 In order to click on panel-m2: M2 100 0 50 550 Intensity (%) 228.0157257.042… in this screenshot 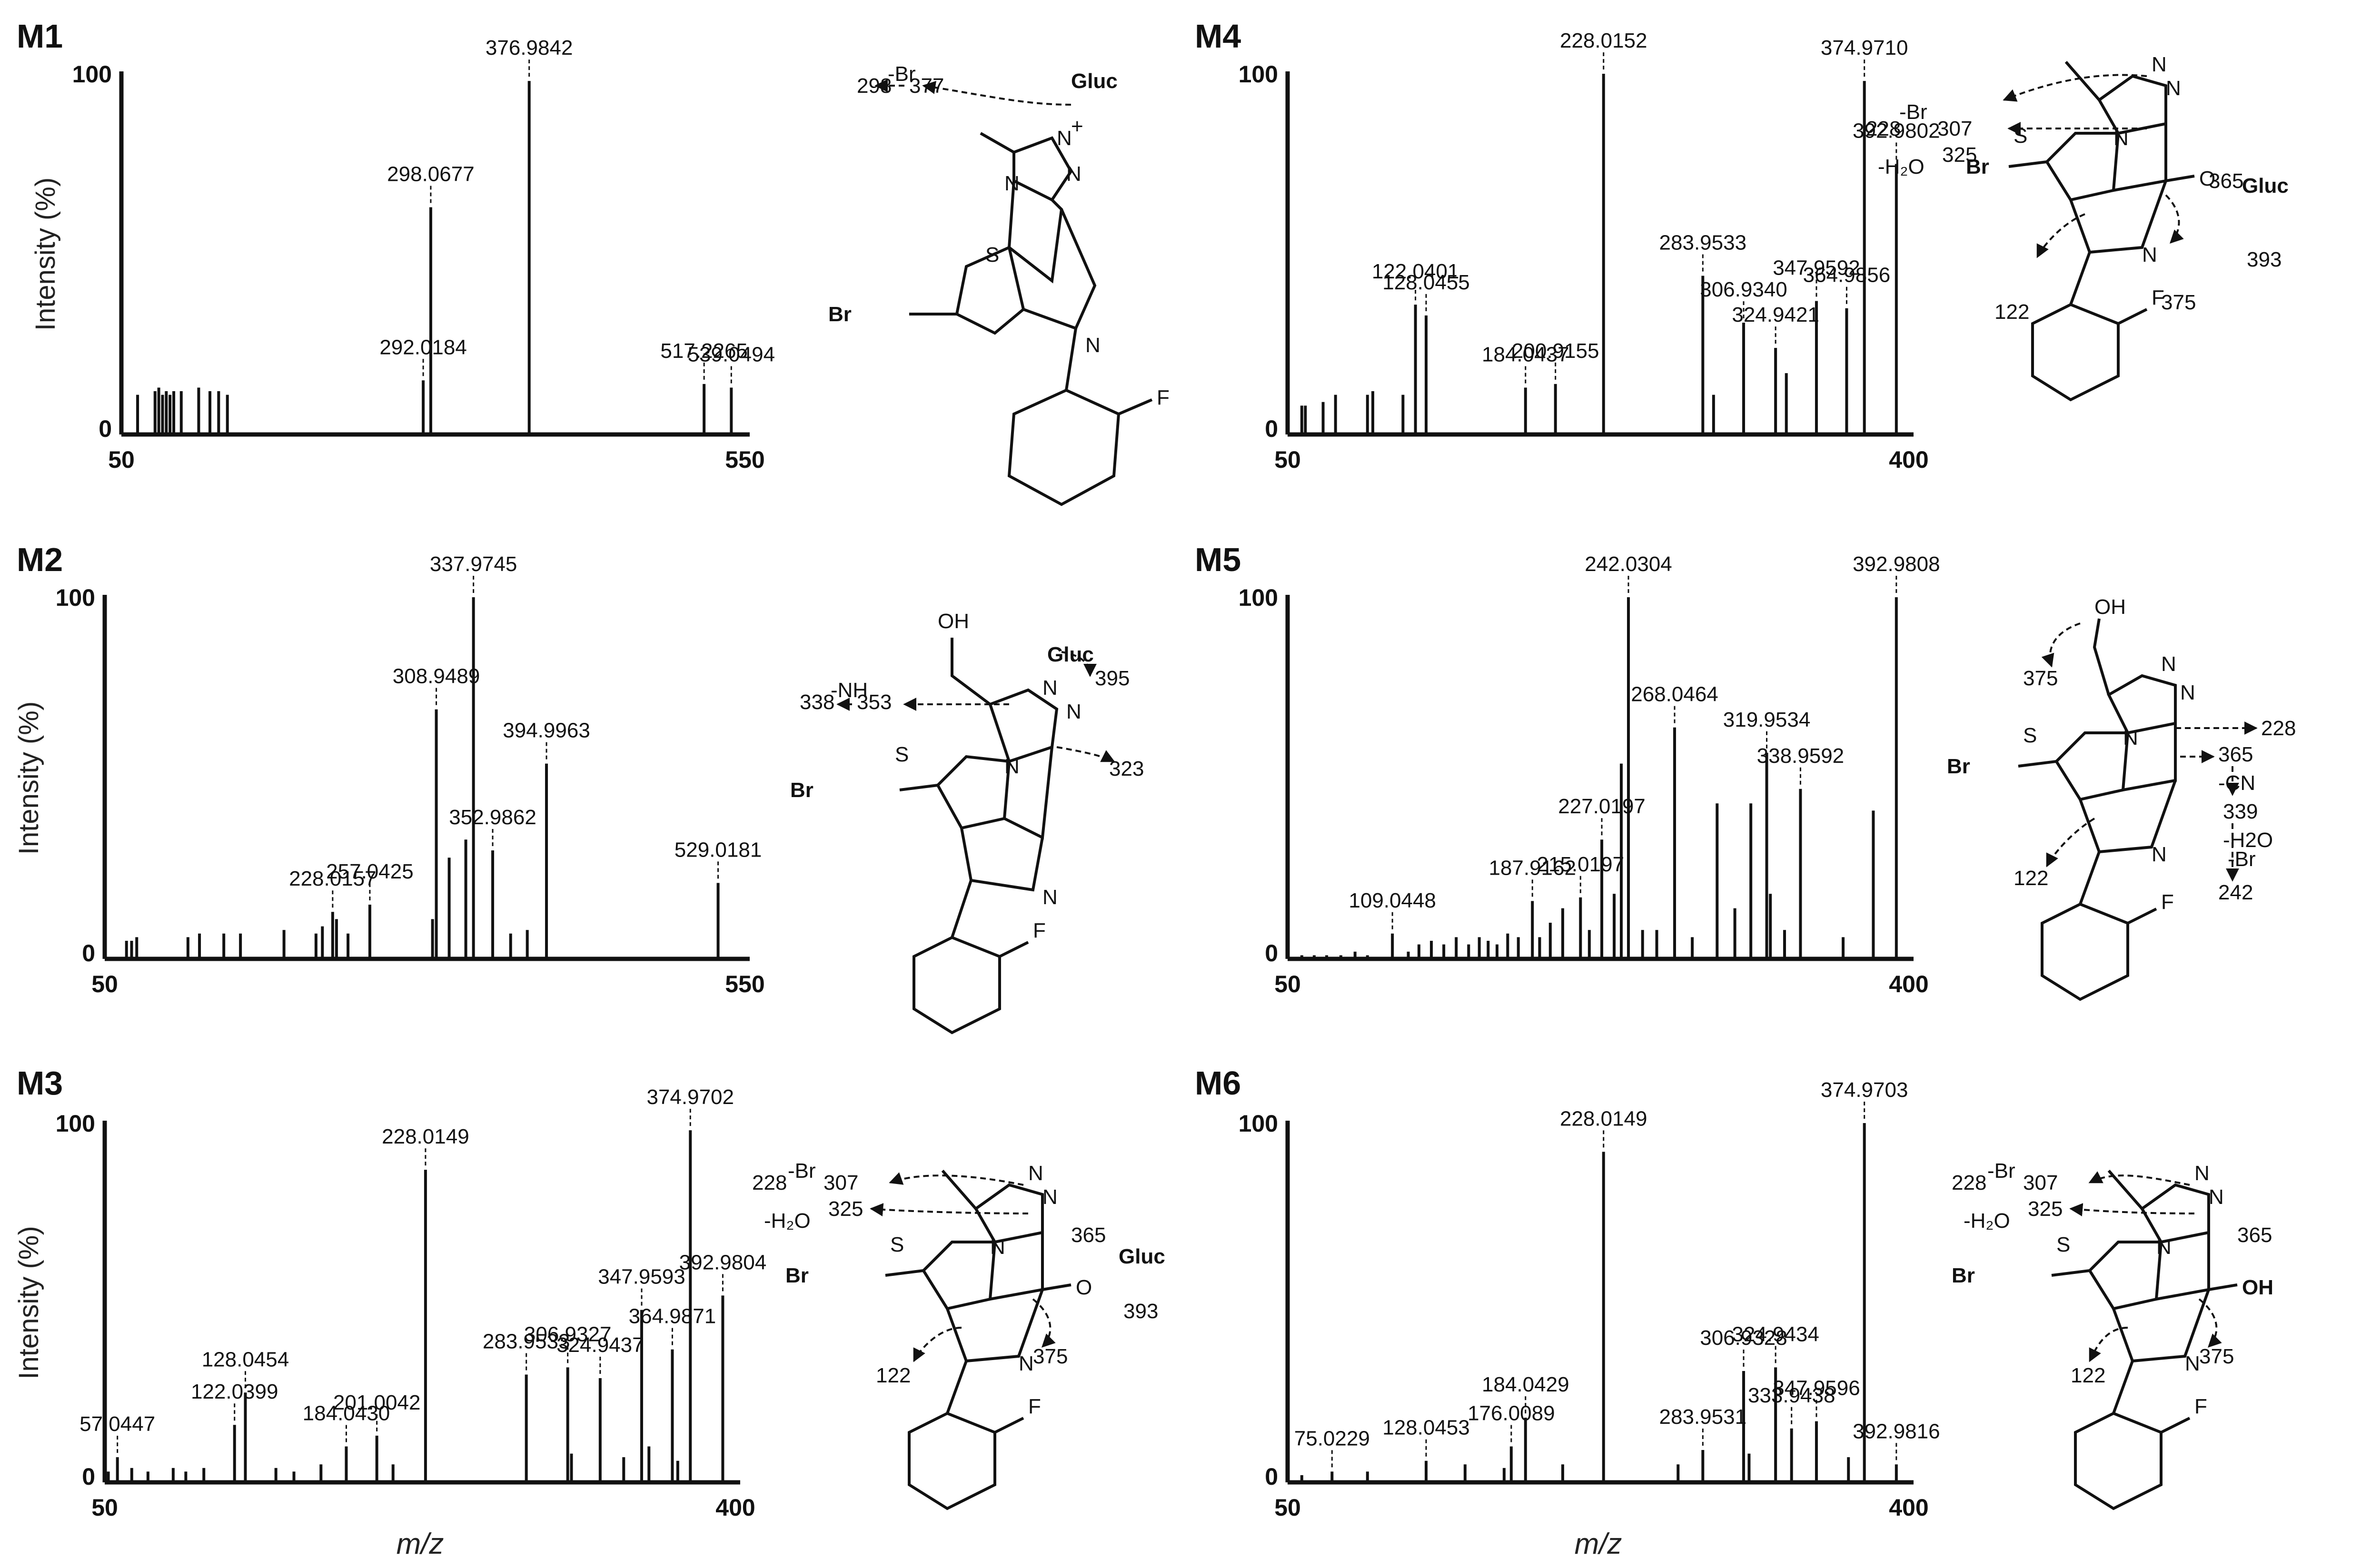, I will do `click(389, 769)`.